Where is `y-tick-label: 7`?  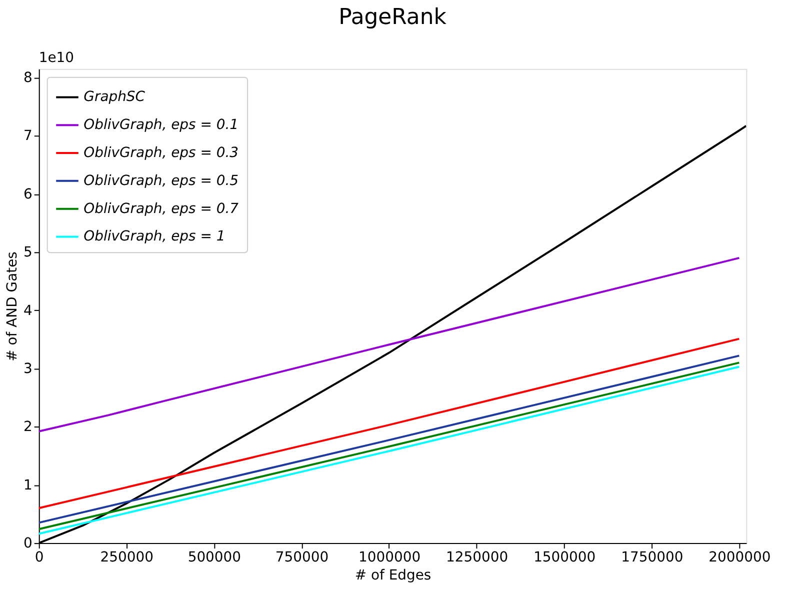 y-tick-label: 7 is located at coordinates (28, 136).